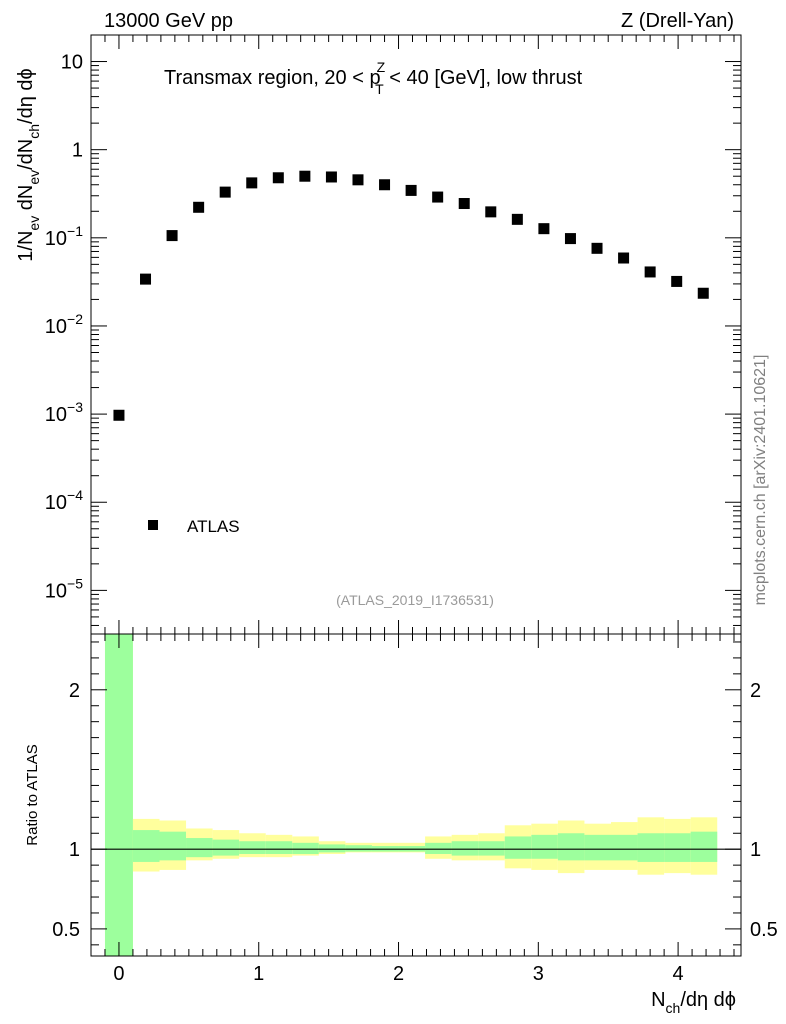 Image resolution: width=786 pixels, height=1024 pixels. What do you see at coordinates (28, 164) in the screenshot?
I see `y-axis-label: 1/Nev dNev/dNch/dη dϕ` at bounding box center [28, 164].